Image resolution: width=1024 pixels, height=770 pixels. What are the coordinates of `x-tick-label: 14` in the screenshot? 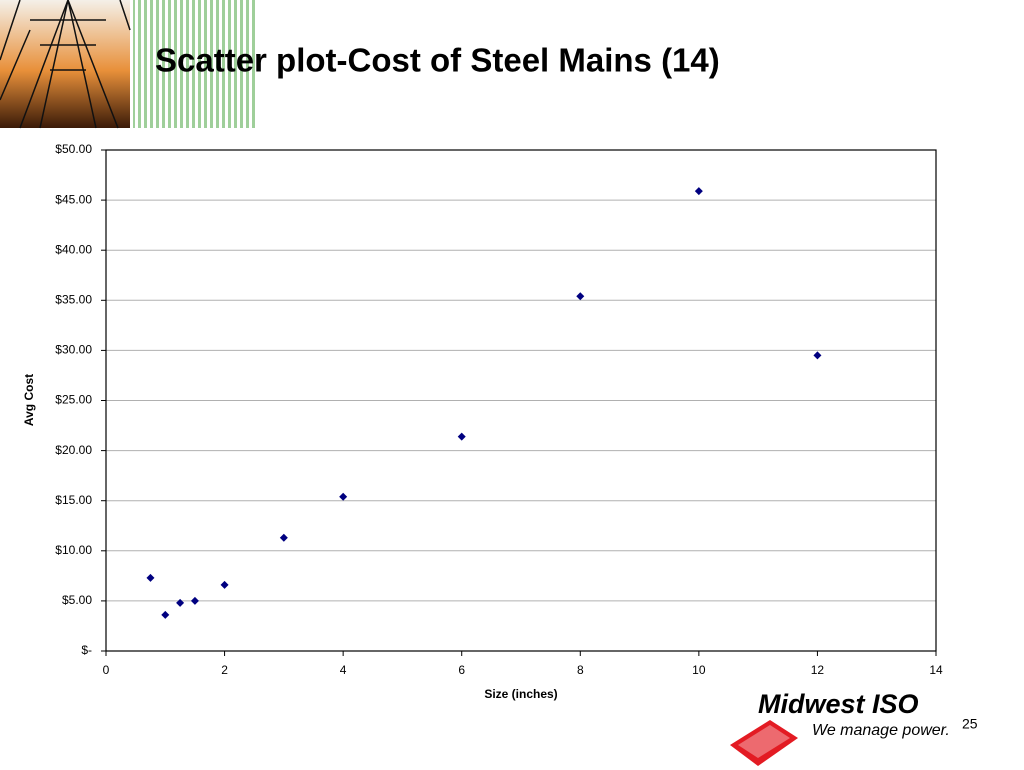 It's located at (936, 670).